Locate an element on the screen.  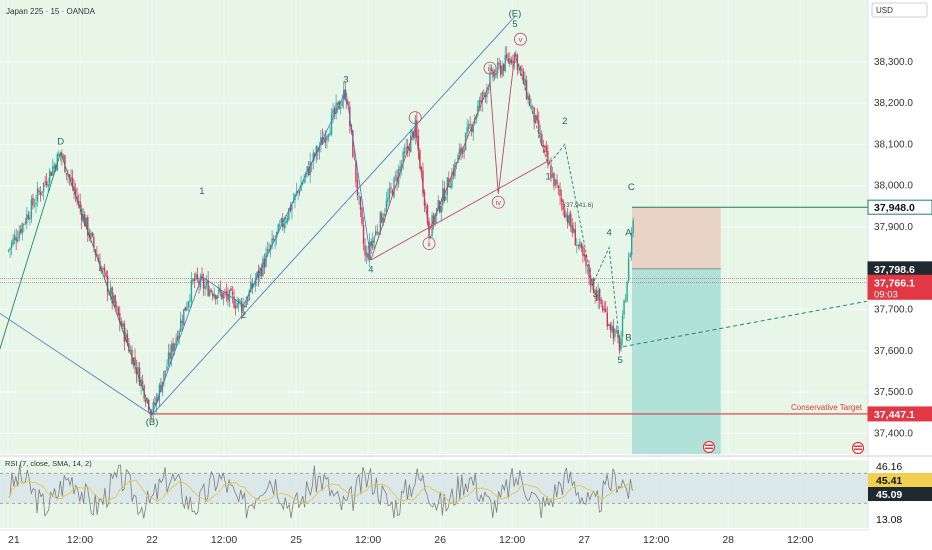
time-tick-label: 27 is located at coordinates (584, 540).